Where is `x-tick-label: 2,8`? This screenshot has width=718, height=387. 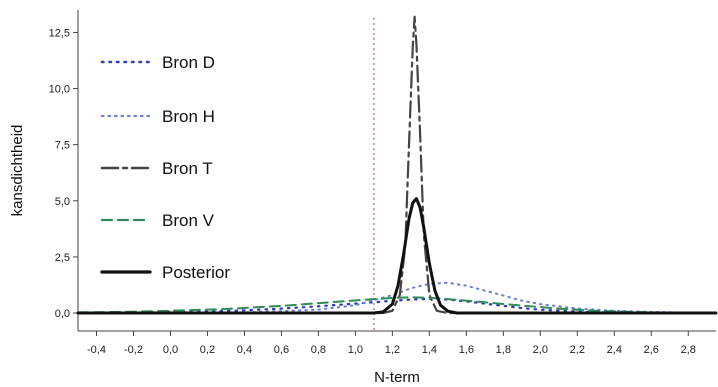
x-tick-label: 2,8 is located at coordinates (688, 350).